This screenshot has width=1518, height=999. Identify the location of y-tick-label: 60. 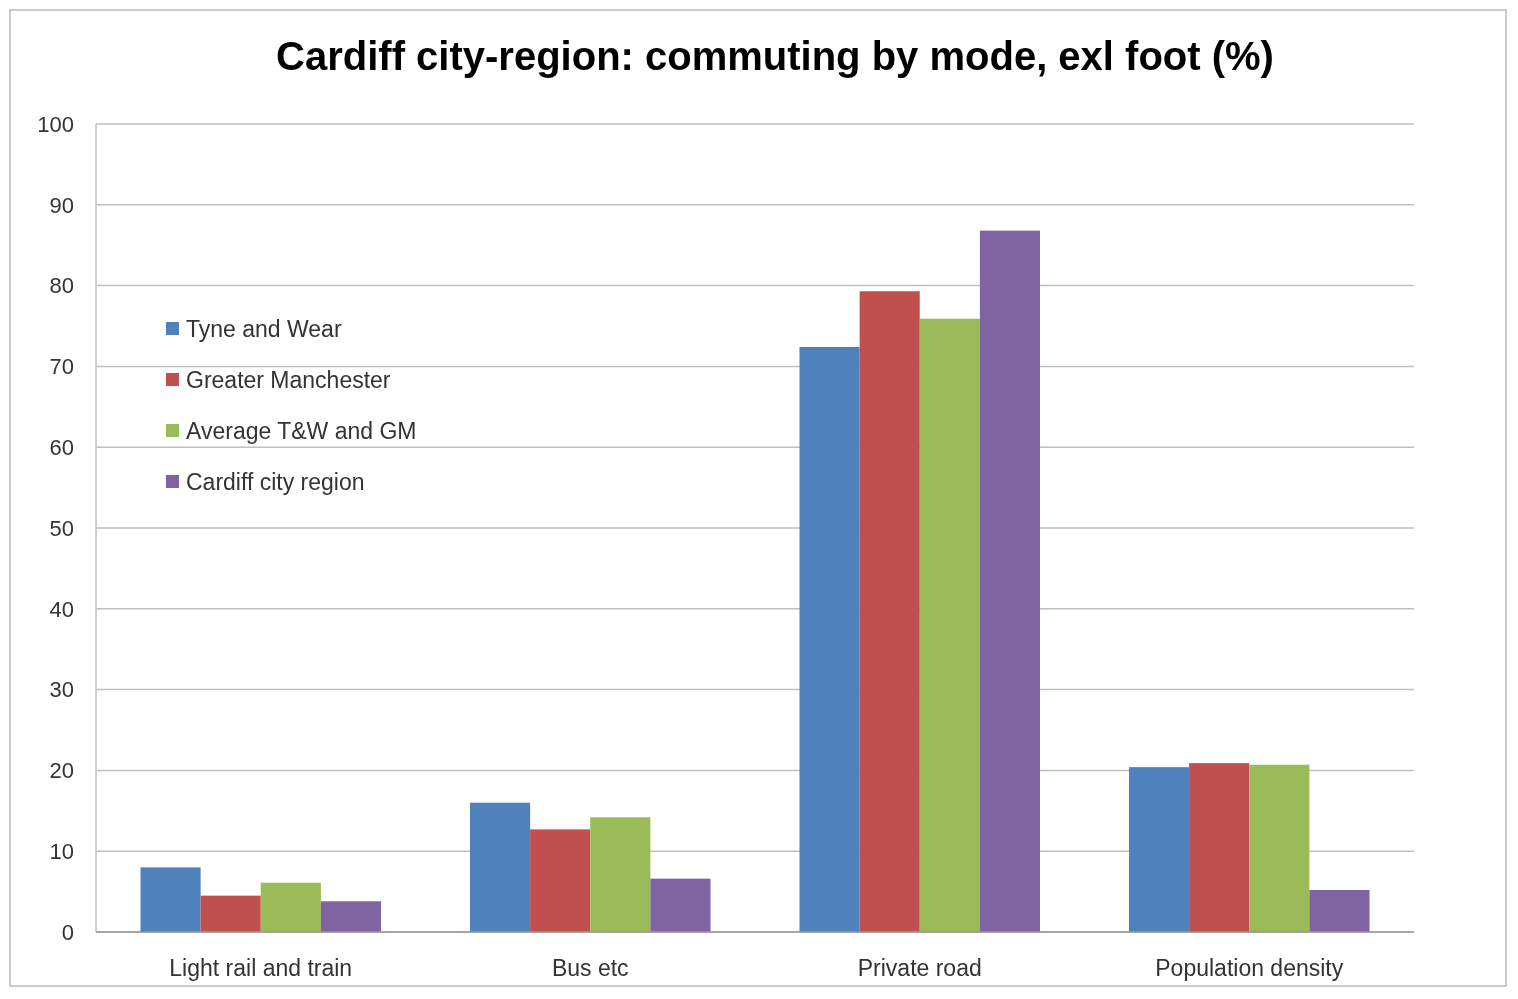
(61, 447).